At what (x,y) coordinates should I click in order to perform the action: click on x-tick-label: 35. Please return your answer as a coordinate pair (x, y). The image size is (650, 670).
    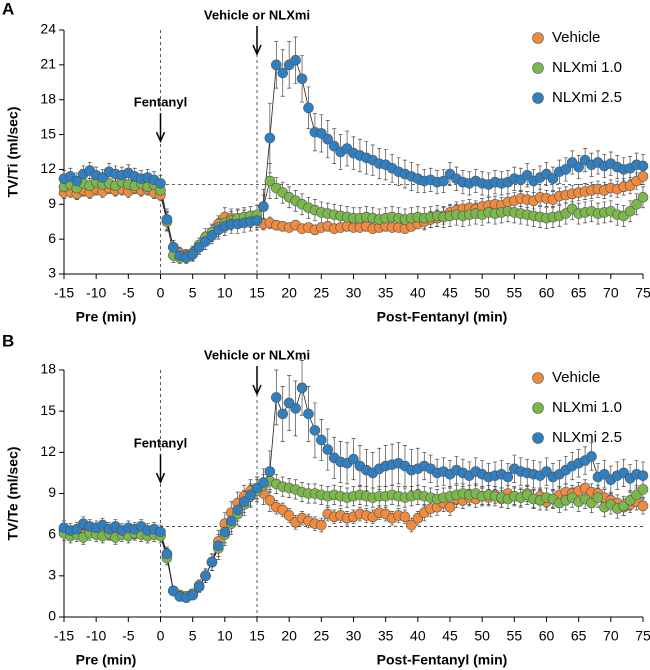
    Looking at the image, I should click on (386, 636).